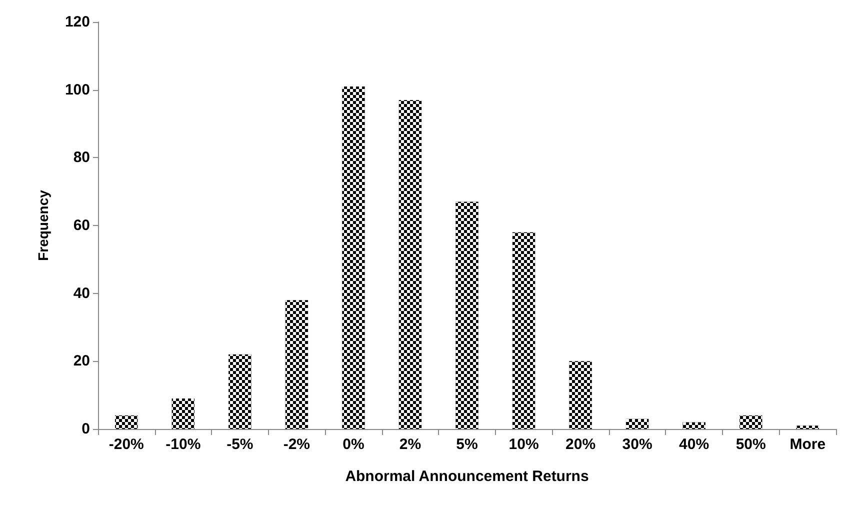 Image resolution: width=852 pixels, height=518 pixels. Describe the element at coordinates (467, 476) in the screenshot. I see `x-axis-title: Abnormal Announcement Returns` at that location.